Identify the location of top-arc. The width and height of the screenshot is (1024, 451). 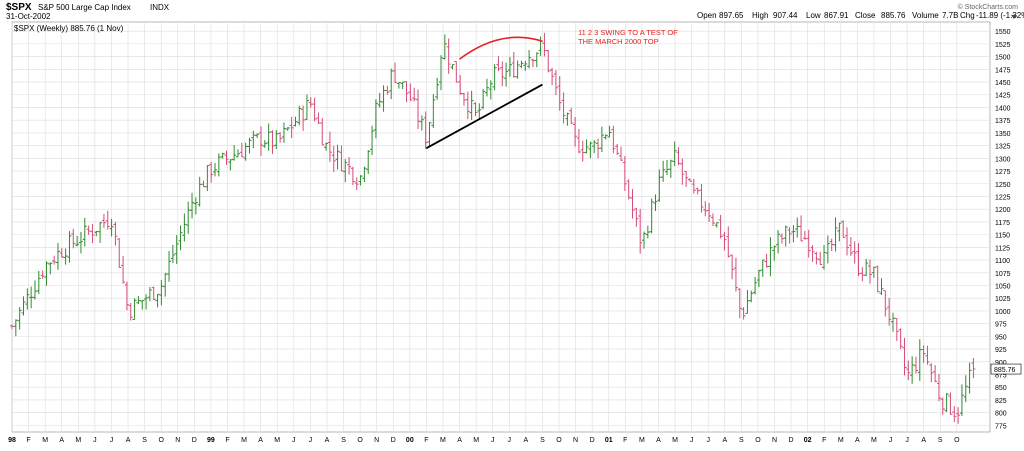
(501, 48).